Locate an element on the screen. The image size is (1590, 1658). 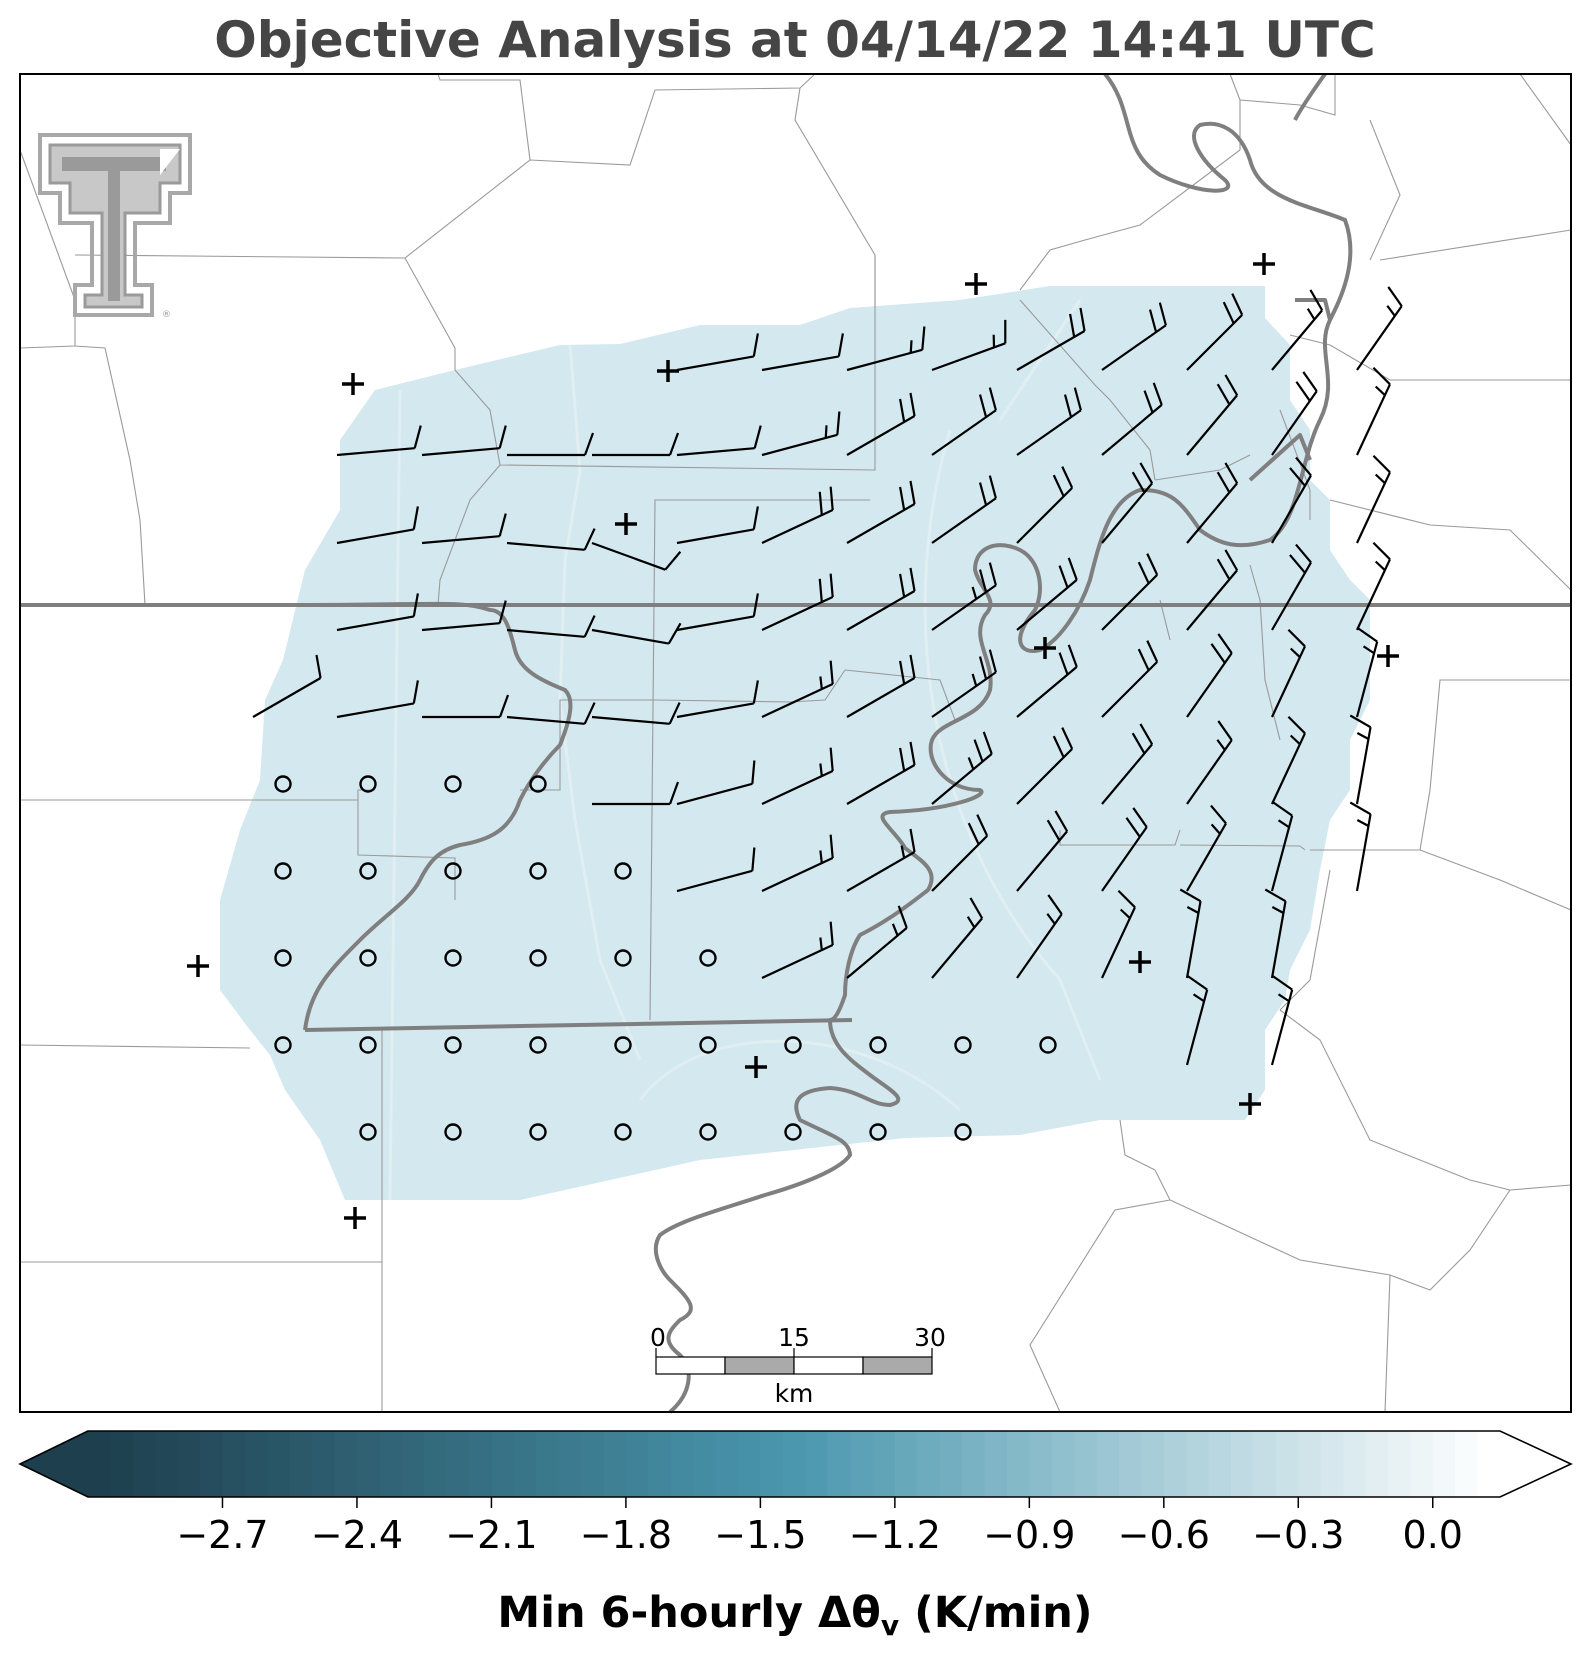
texas-tech-double-t-logo: ® is located at coordinates (115, 226).